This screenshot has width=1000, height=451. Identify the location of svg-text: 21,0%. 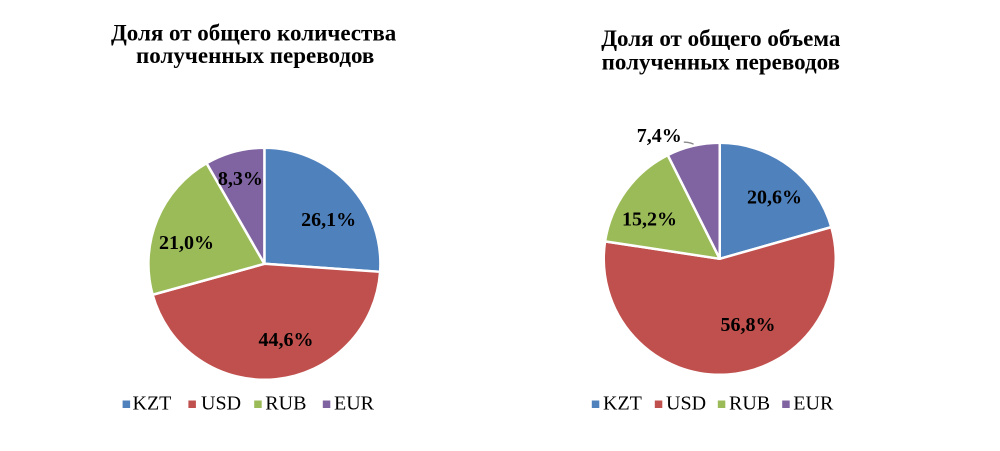
(186, 243).